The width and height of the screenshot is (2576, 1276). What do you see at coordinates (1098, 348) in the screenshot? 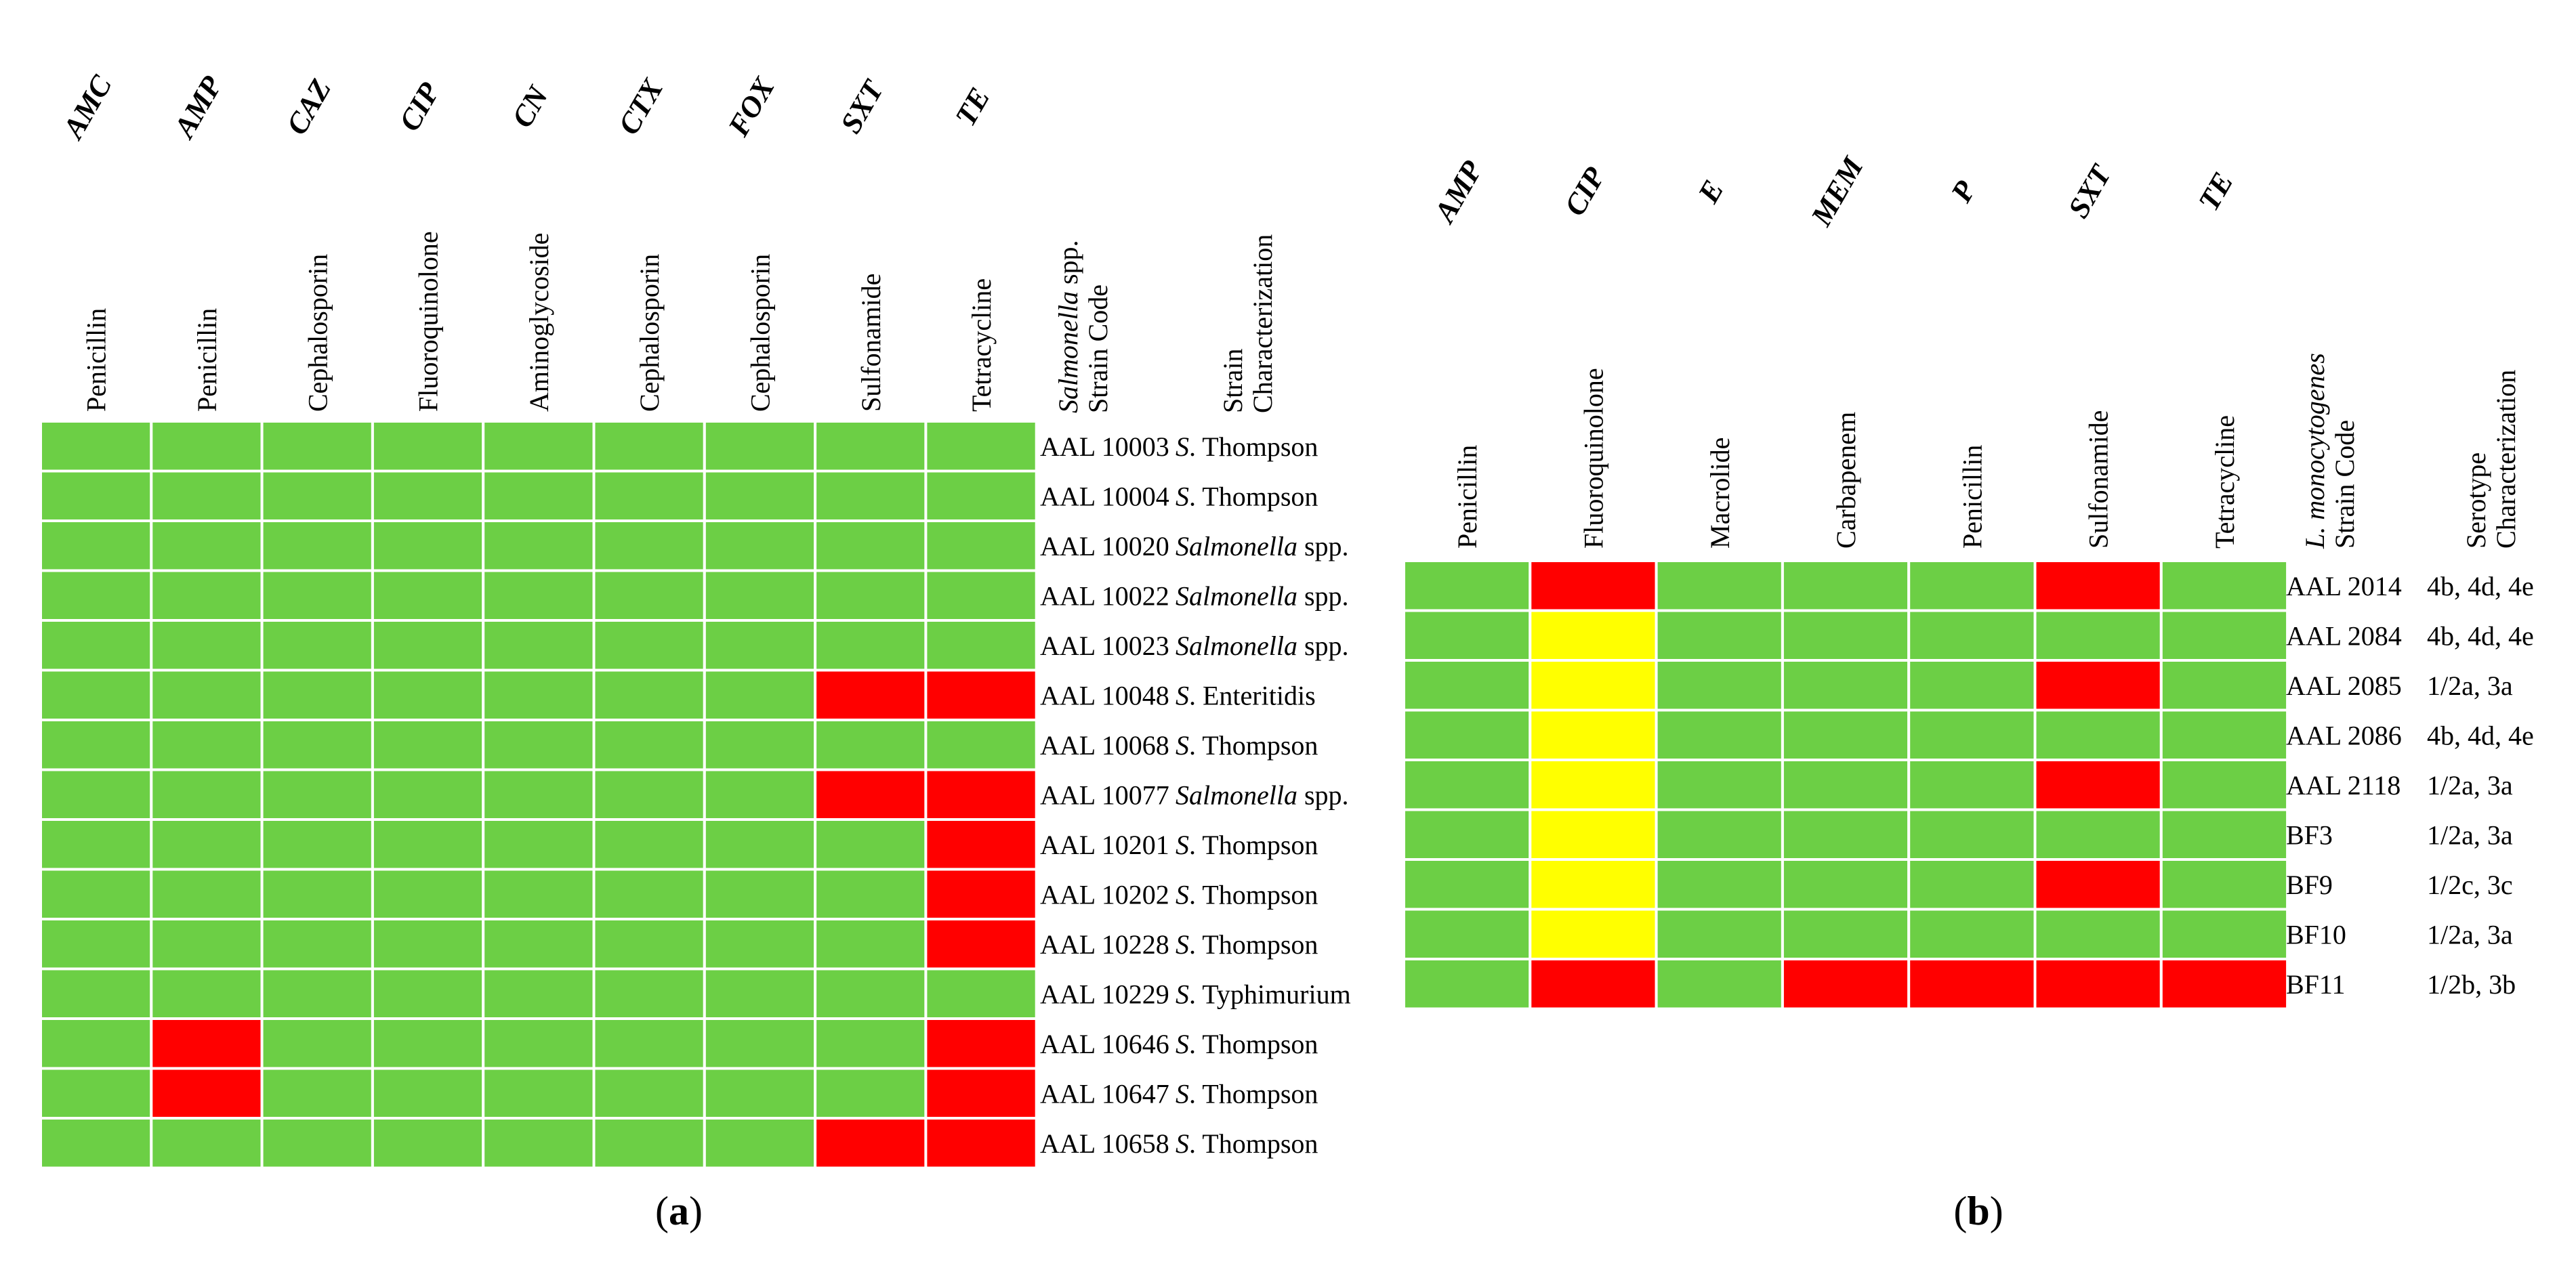
I see `strain-code-header-line2: Strain Code` at bounding box center [1098, 348].